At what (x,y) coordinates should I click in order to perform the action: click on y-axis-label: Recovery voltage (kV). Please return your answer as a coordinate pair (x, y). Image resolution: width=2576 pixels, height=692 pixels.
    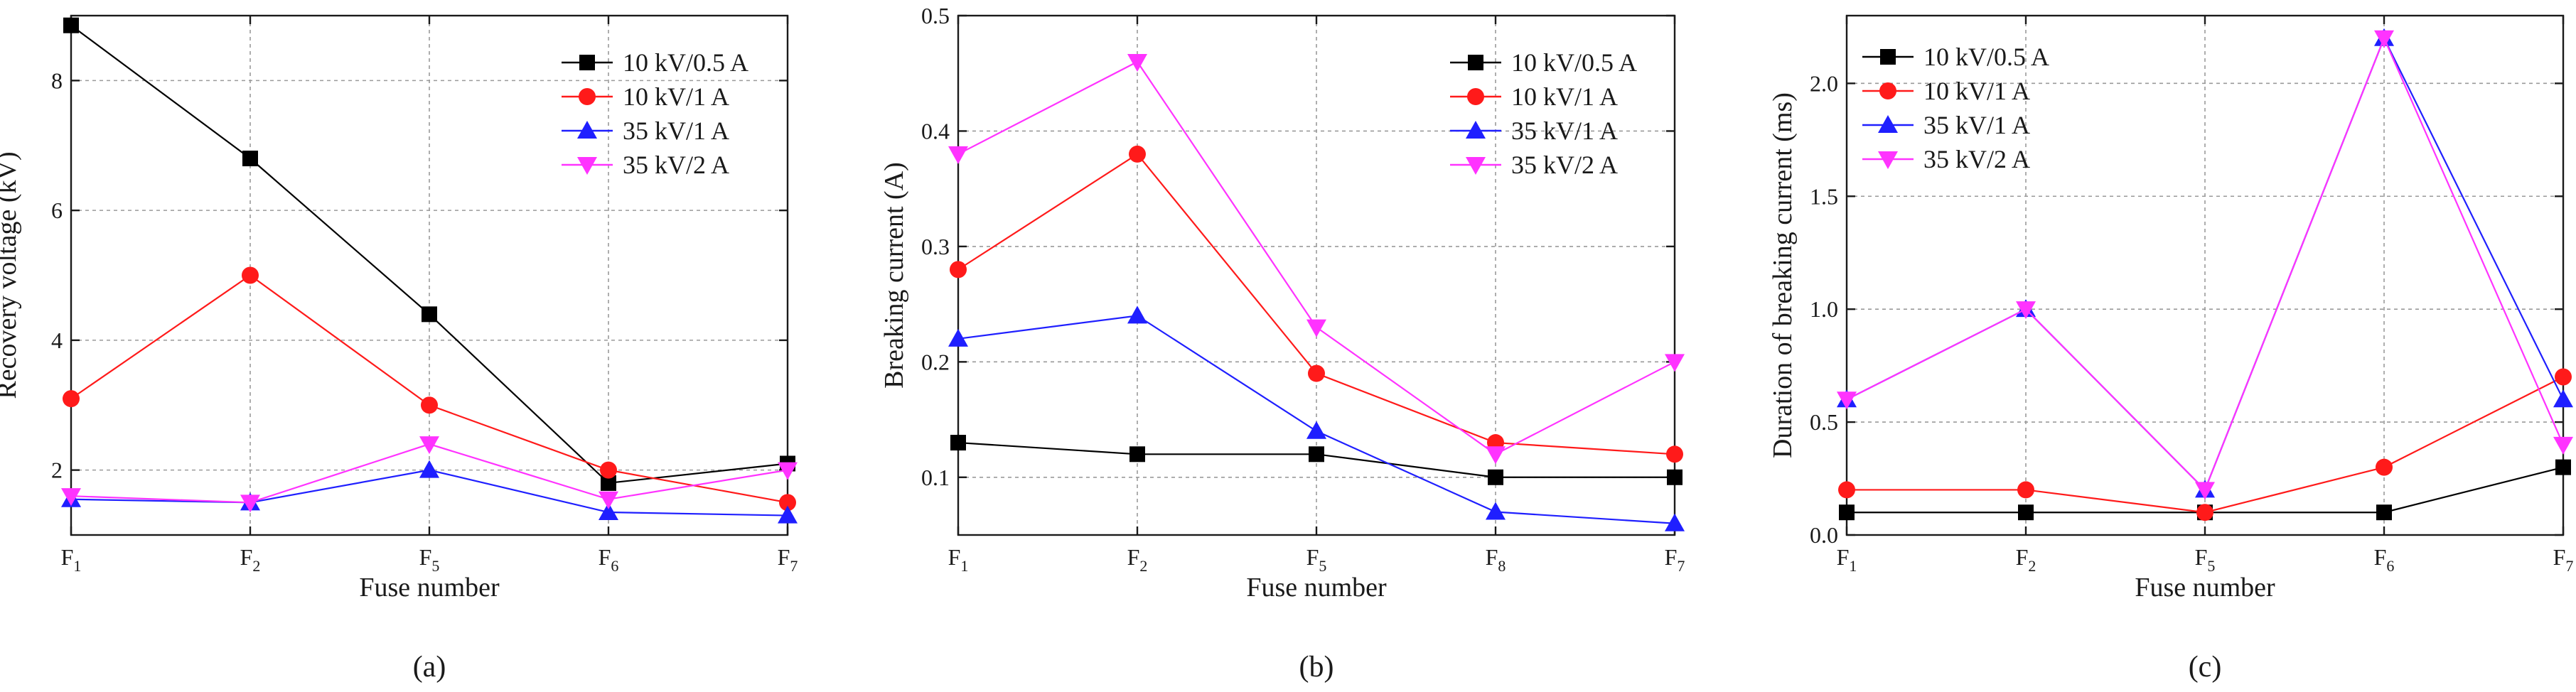
    Looking at the image, I should click on (11, 275).